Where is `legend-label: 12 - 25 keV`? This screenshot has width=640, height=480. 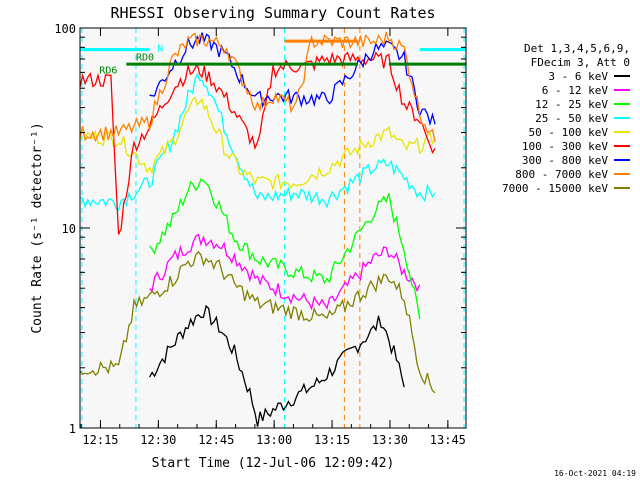
legend-label: 12 - 25 keV is located at coordinates (571, 104).